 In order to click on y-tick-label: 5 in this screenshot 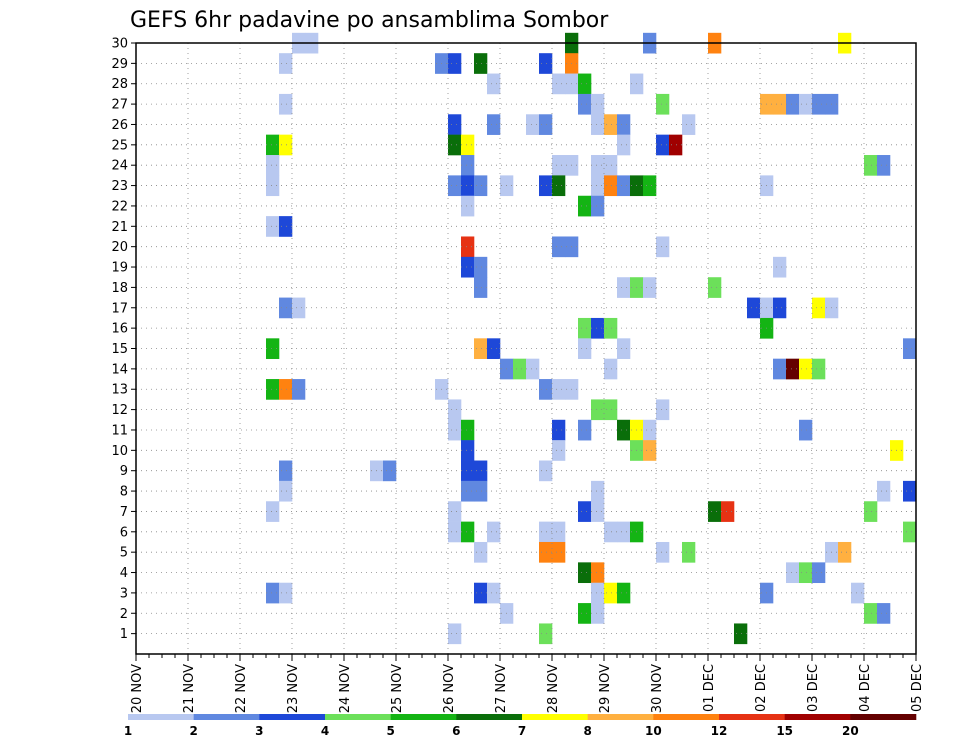, I will do `click(124, 553)`.